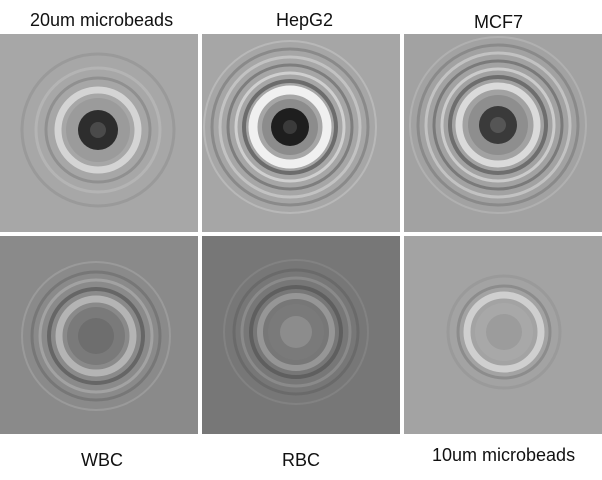  I want to click on image-panel-10um-microbeads, so click(503, 335).